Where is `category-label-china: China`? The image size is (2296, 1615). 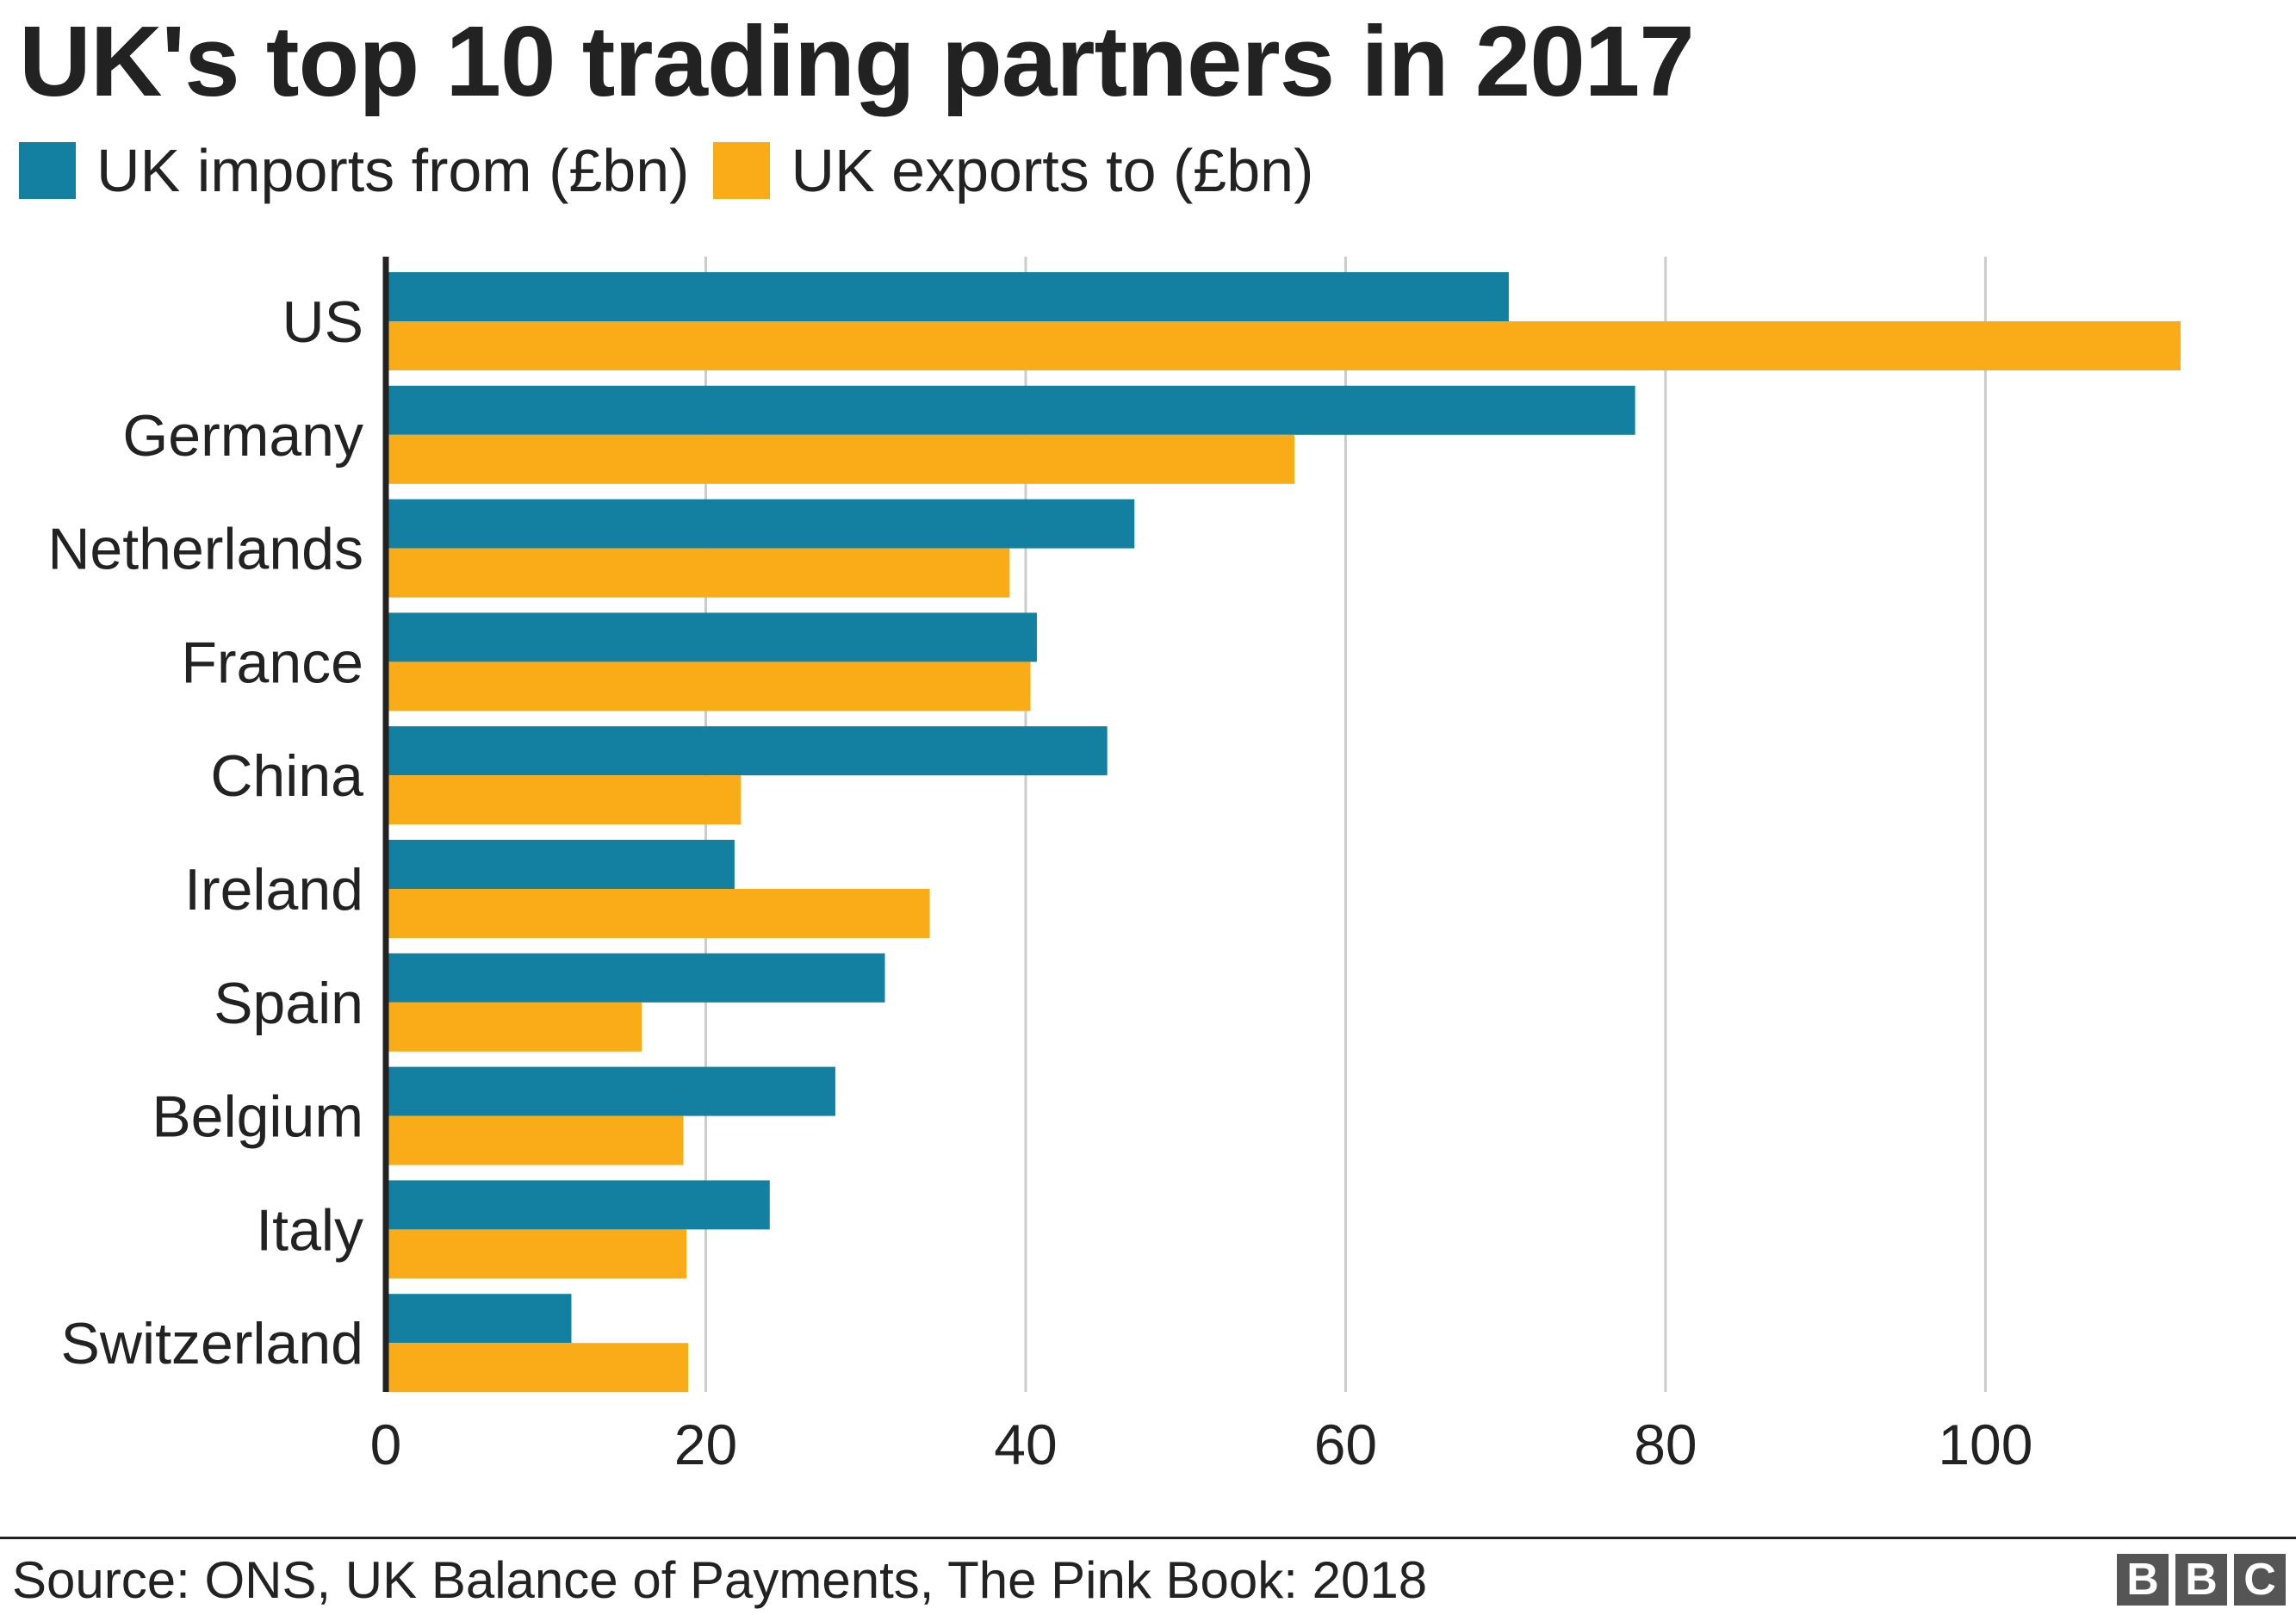
category-label-china: China is located at coordinates (286, 776).